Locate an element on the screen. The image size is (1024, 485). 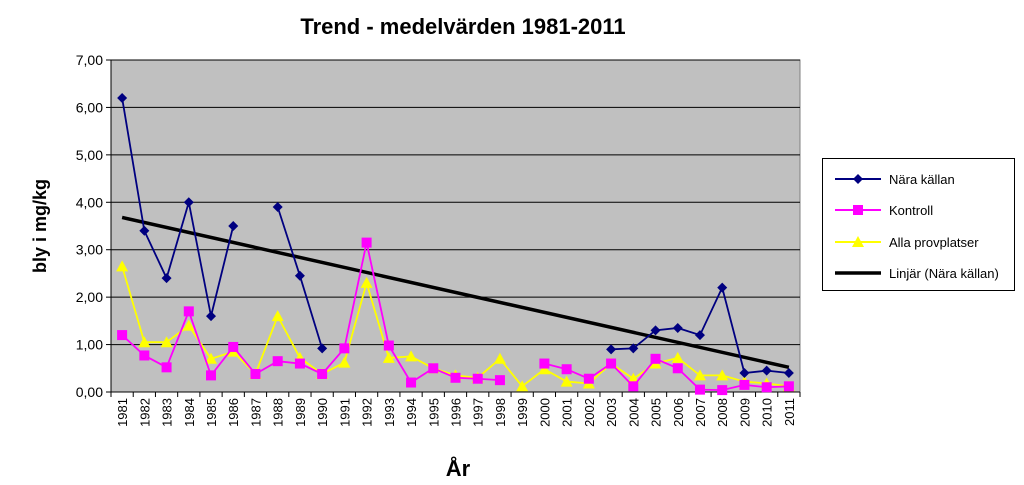
x-tick-label: 2003 is located at coordinates (611, 412).